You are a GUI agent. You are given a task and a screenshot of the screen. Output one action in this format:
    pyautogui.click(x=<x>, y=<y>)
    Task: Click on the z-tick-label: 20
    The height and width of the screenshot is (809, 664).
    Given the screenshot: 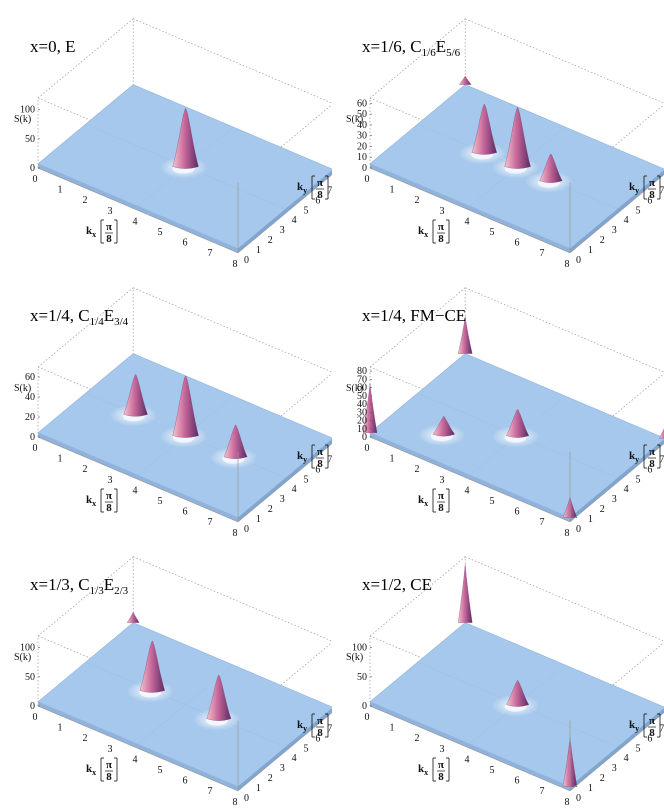 What is the action you would take?
    pyautogui.click(x=362, y=421)
    